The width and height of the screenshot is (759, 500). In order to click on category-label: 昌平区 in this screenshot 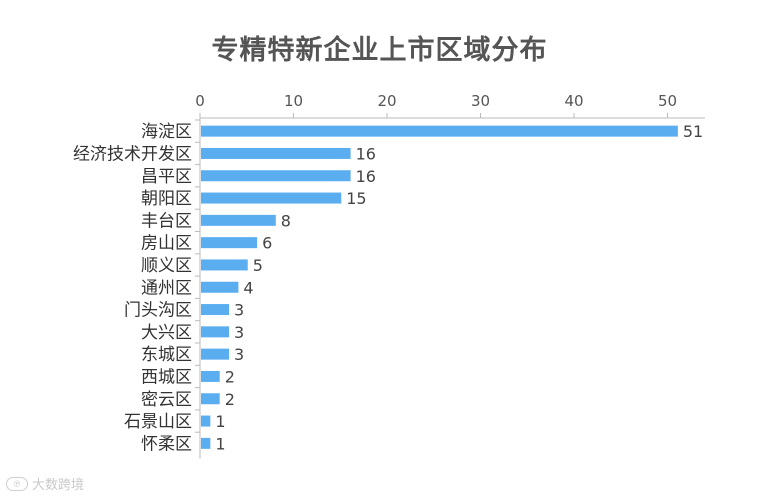, I will do `click(166, 177)`.